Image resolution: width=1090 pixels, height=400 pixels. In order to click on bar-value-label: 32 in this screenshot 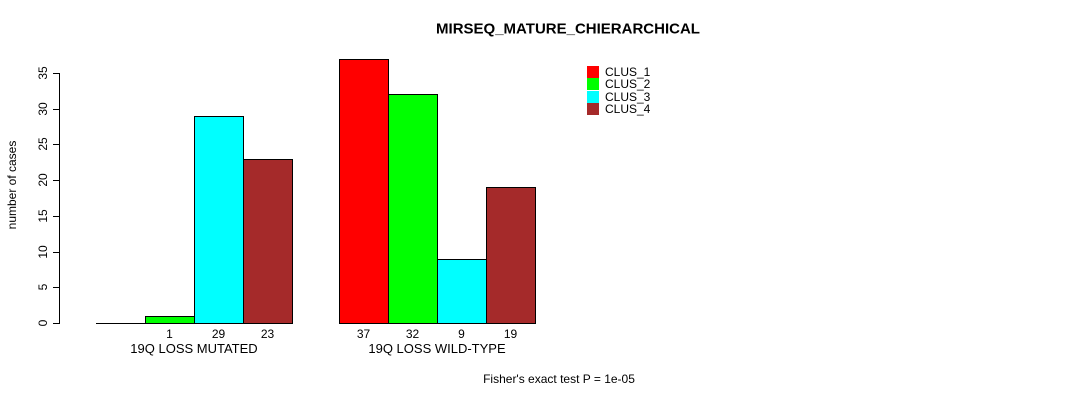, I will do `click(412, 334)`.